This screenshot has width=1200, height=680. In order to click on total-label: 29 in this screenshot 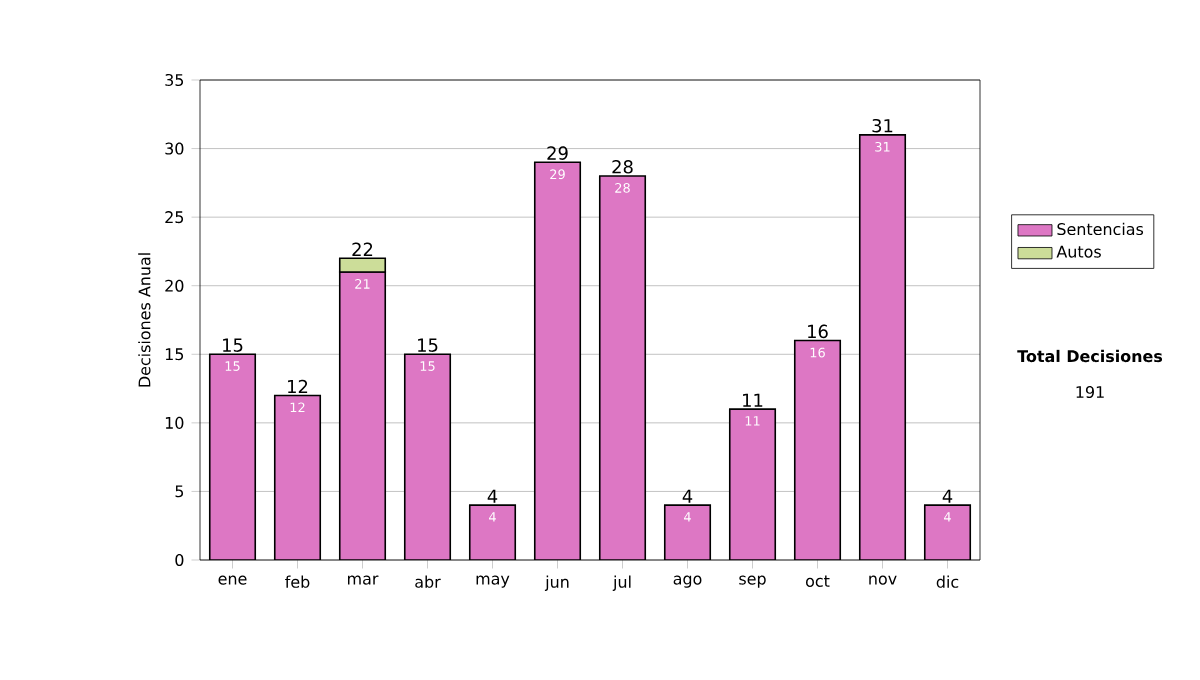, I will do `click(557, 153)`.